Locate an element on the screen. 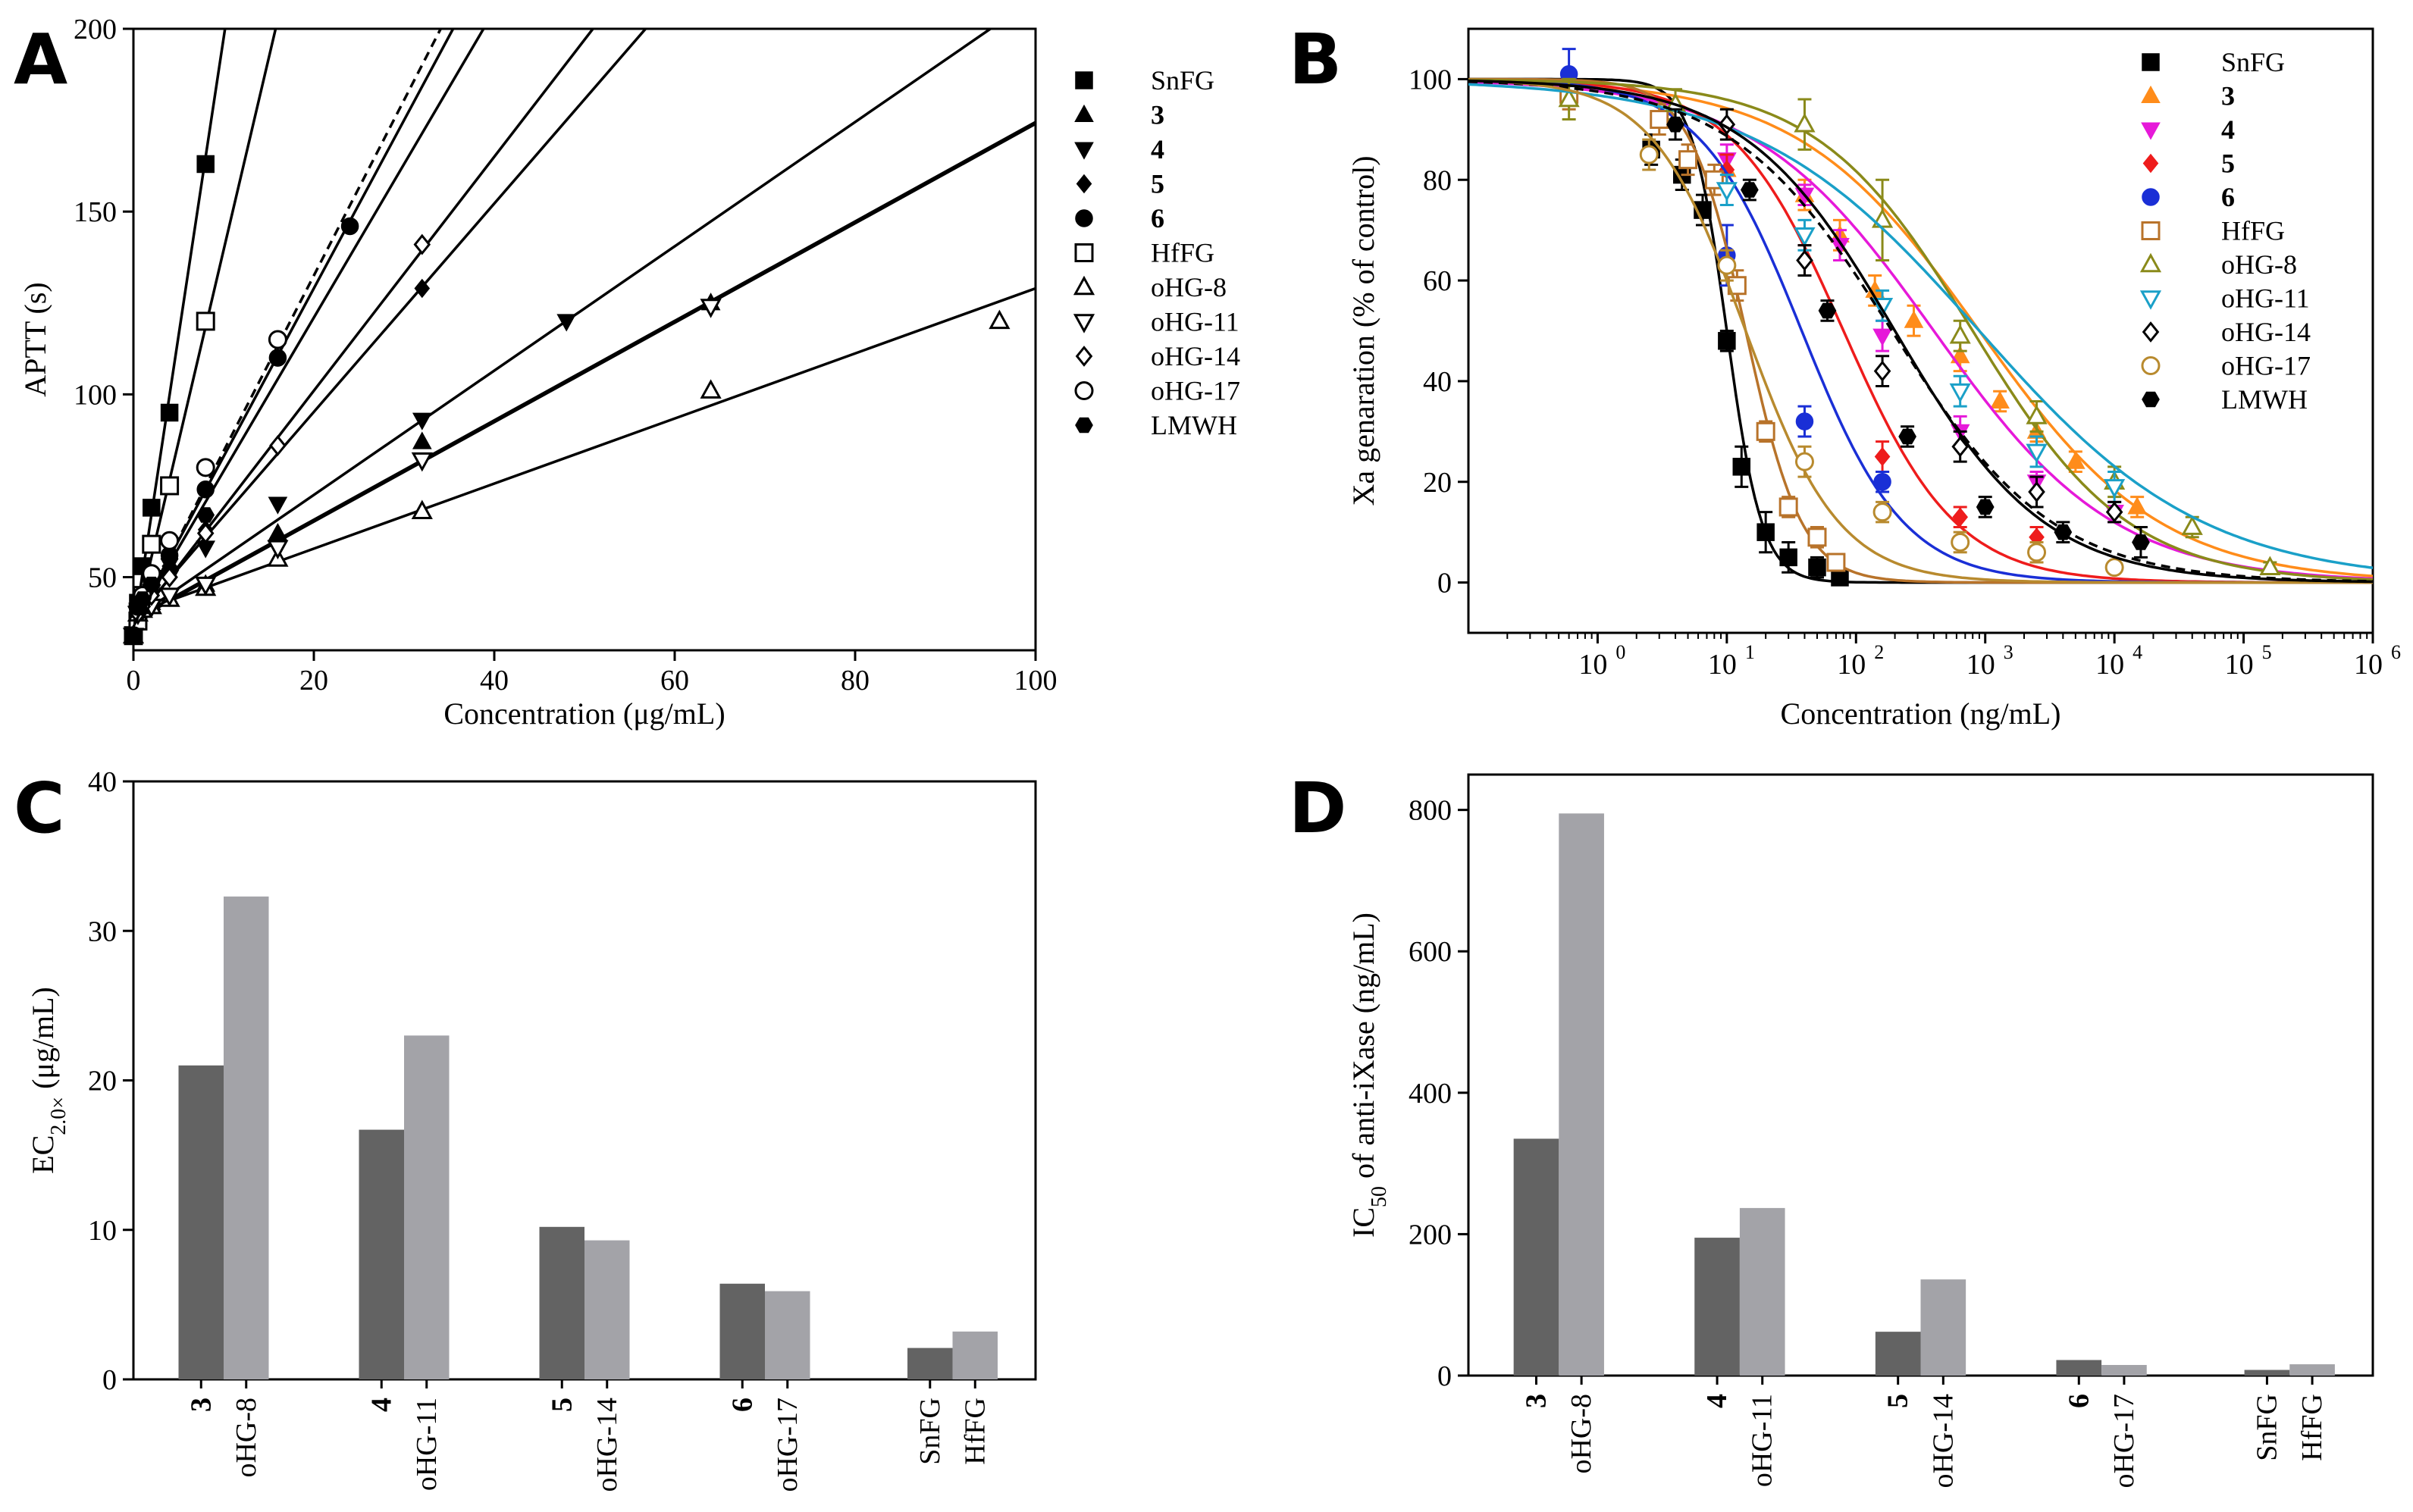 The image size is (2413, 1512). y-axis-title: APTT (s) is located at coordinates (35, 339).